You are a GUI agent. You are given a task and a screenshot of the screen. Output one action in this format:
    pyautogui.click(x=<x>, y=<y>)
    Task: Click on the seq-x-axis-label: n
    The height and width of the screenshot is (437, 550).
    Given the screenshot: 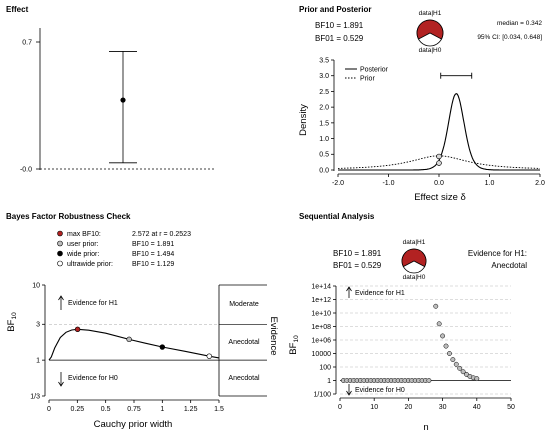 What is the action you would take?
    pyautogui.click(x=425, y=427)
    